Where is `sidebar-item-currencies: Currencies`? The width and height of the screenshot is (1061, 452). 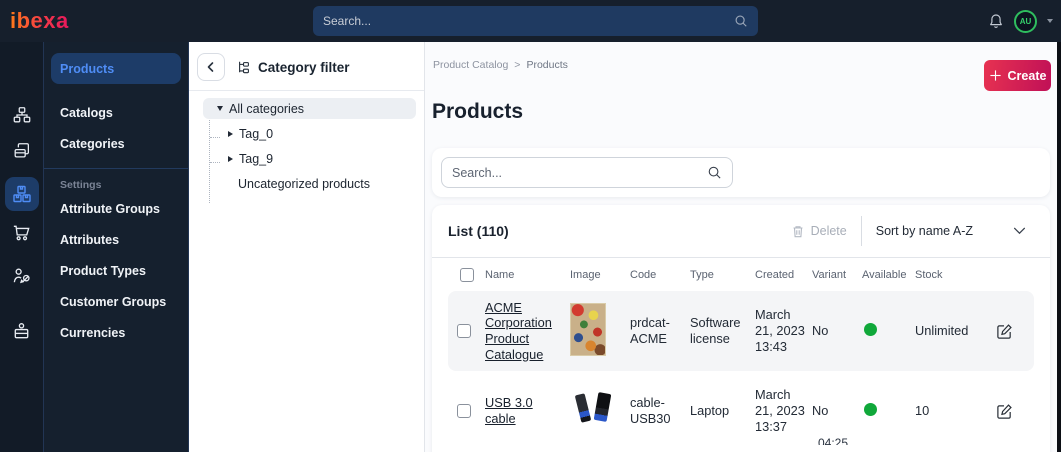
sidebar-item-currencies: Currencies is located at coordinates (93, 332).